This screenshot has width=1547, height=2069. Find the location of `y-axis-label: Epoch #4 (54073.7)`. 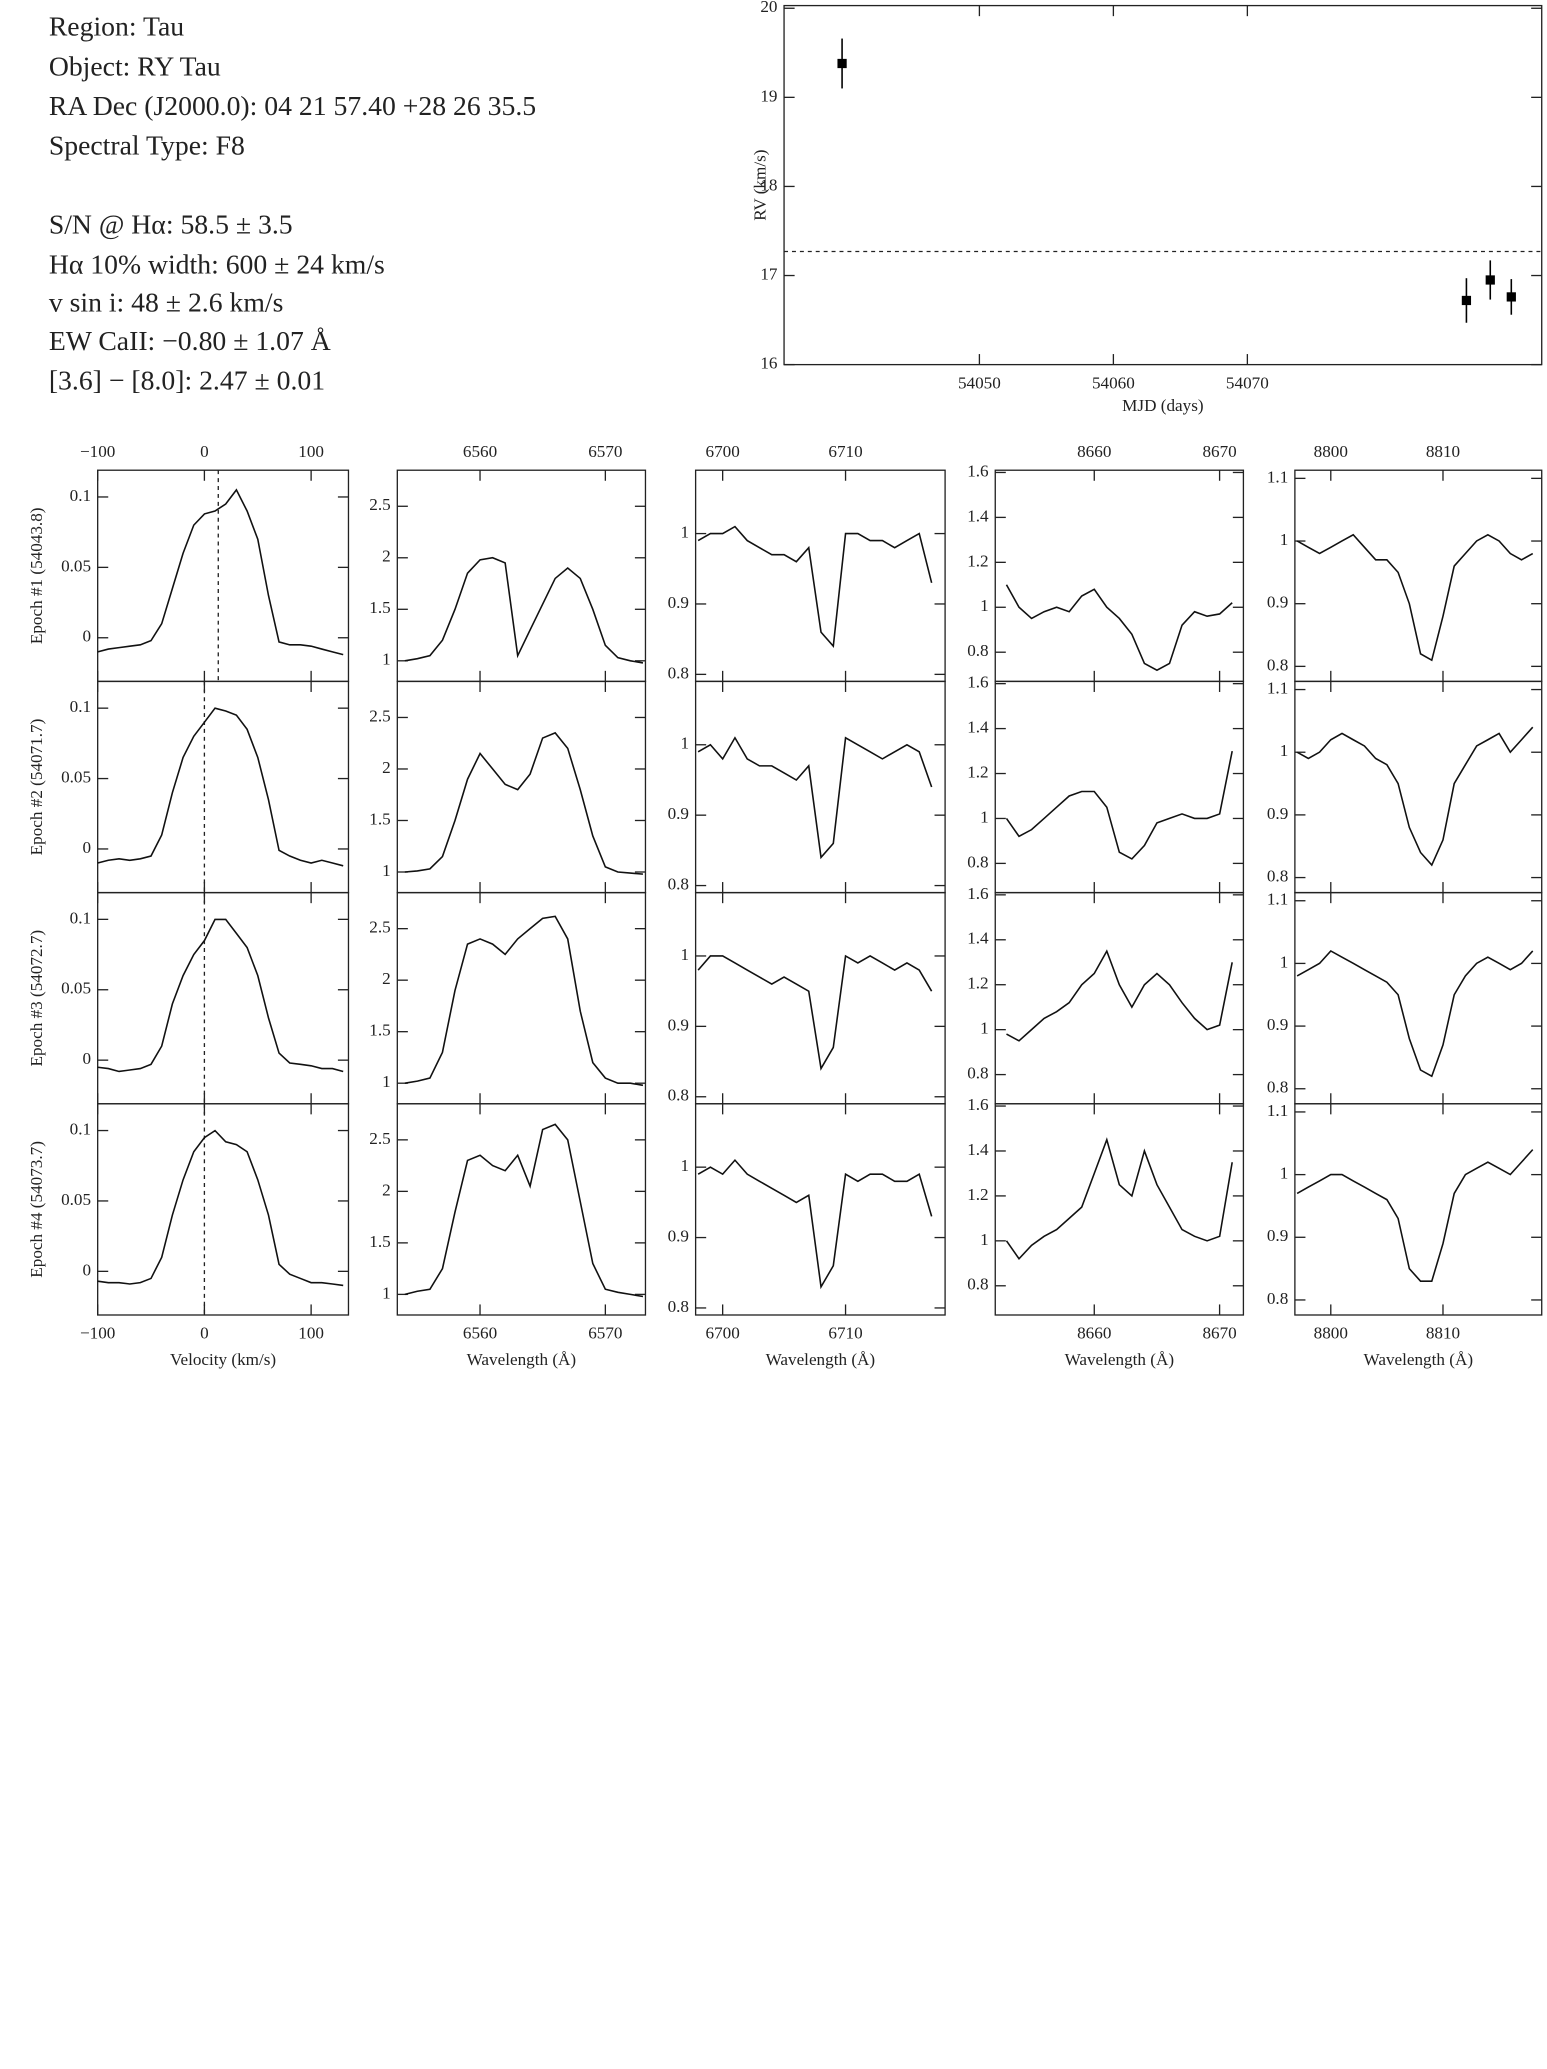

y-axis-label: Epoch #4 (54073.7) is located at coordinates (36, 1209).